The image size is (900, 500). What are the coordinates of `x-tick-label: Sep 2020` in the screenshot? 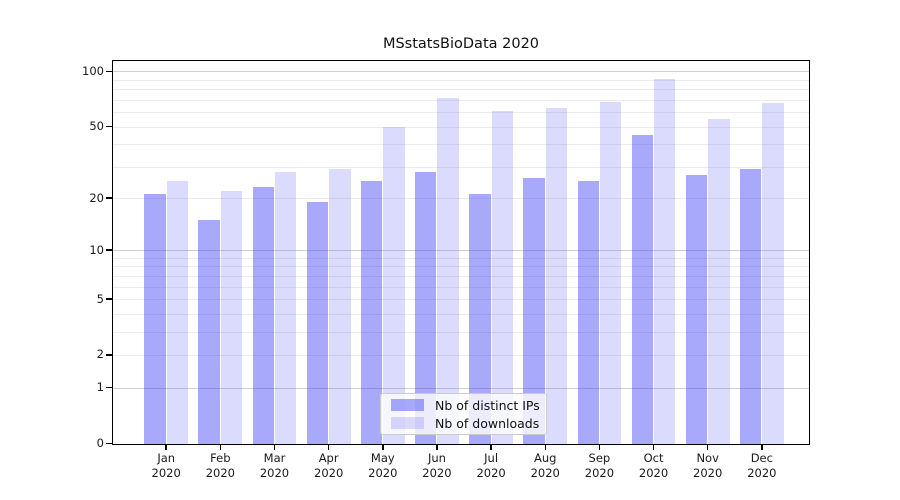 It's located at (599, 466).